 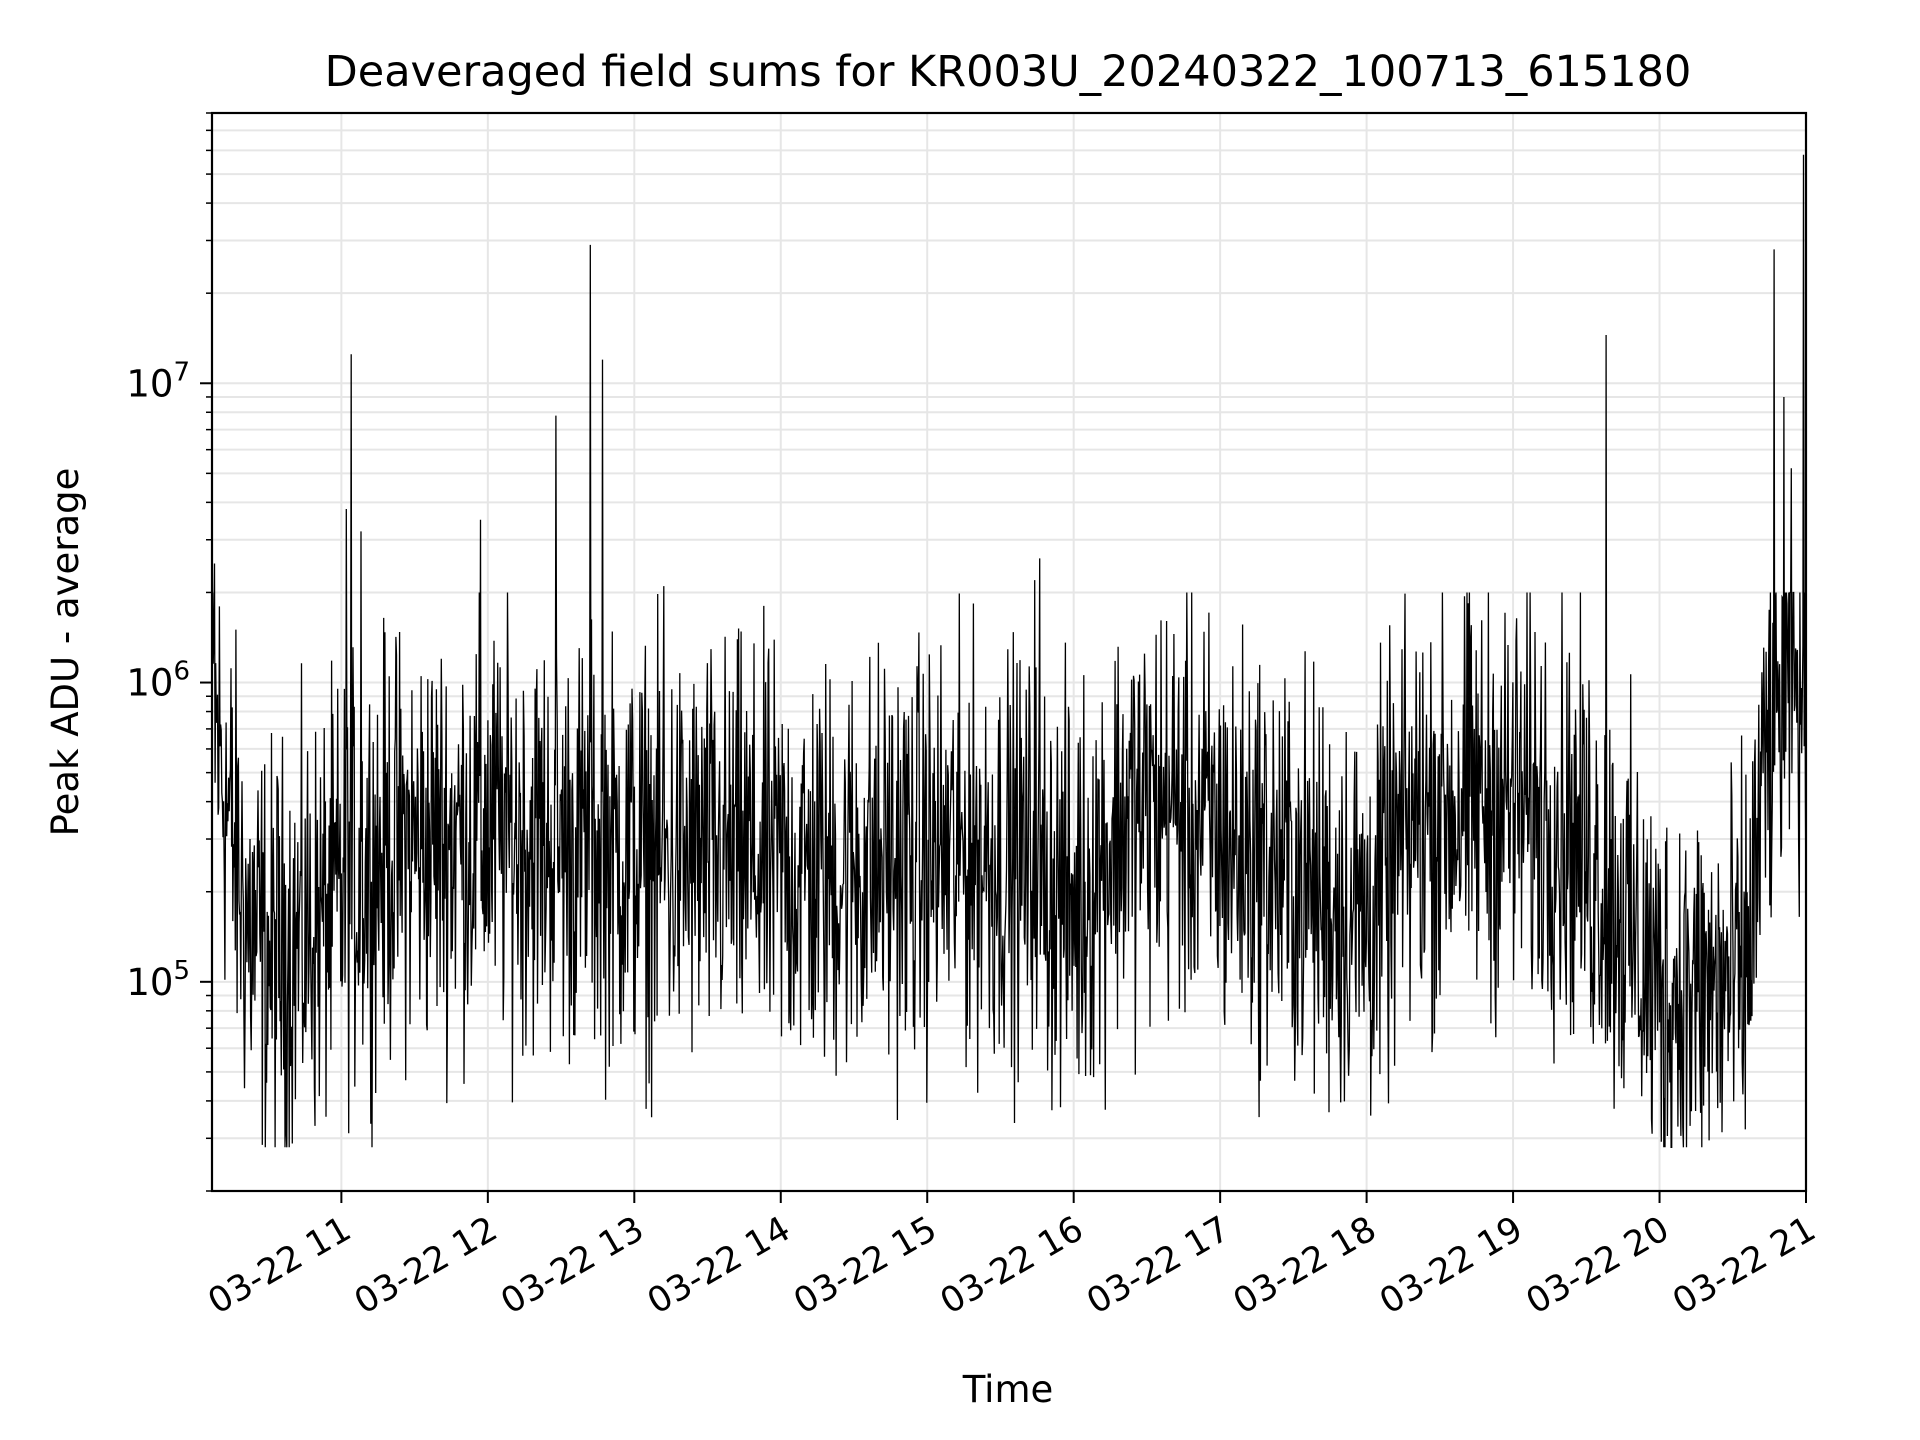 I want to click on x-axis-label: Time, so click(x=1008, y=1389).